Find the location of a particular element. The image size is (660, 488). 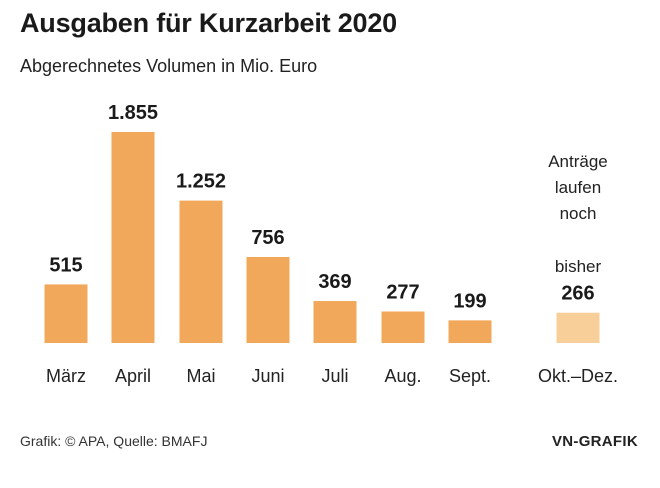

value-label-4: 756 is located at coordinates (267, 238).